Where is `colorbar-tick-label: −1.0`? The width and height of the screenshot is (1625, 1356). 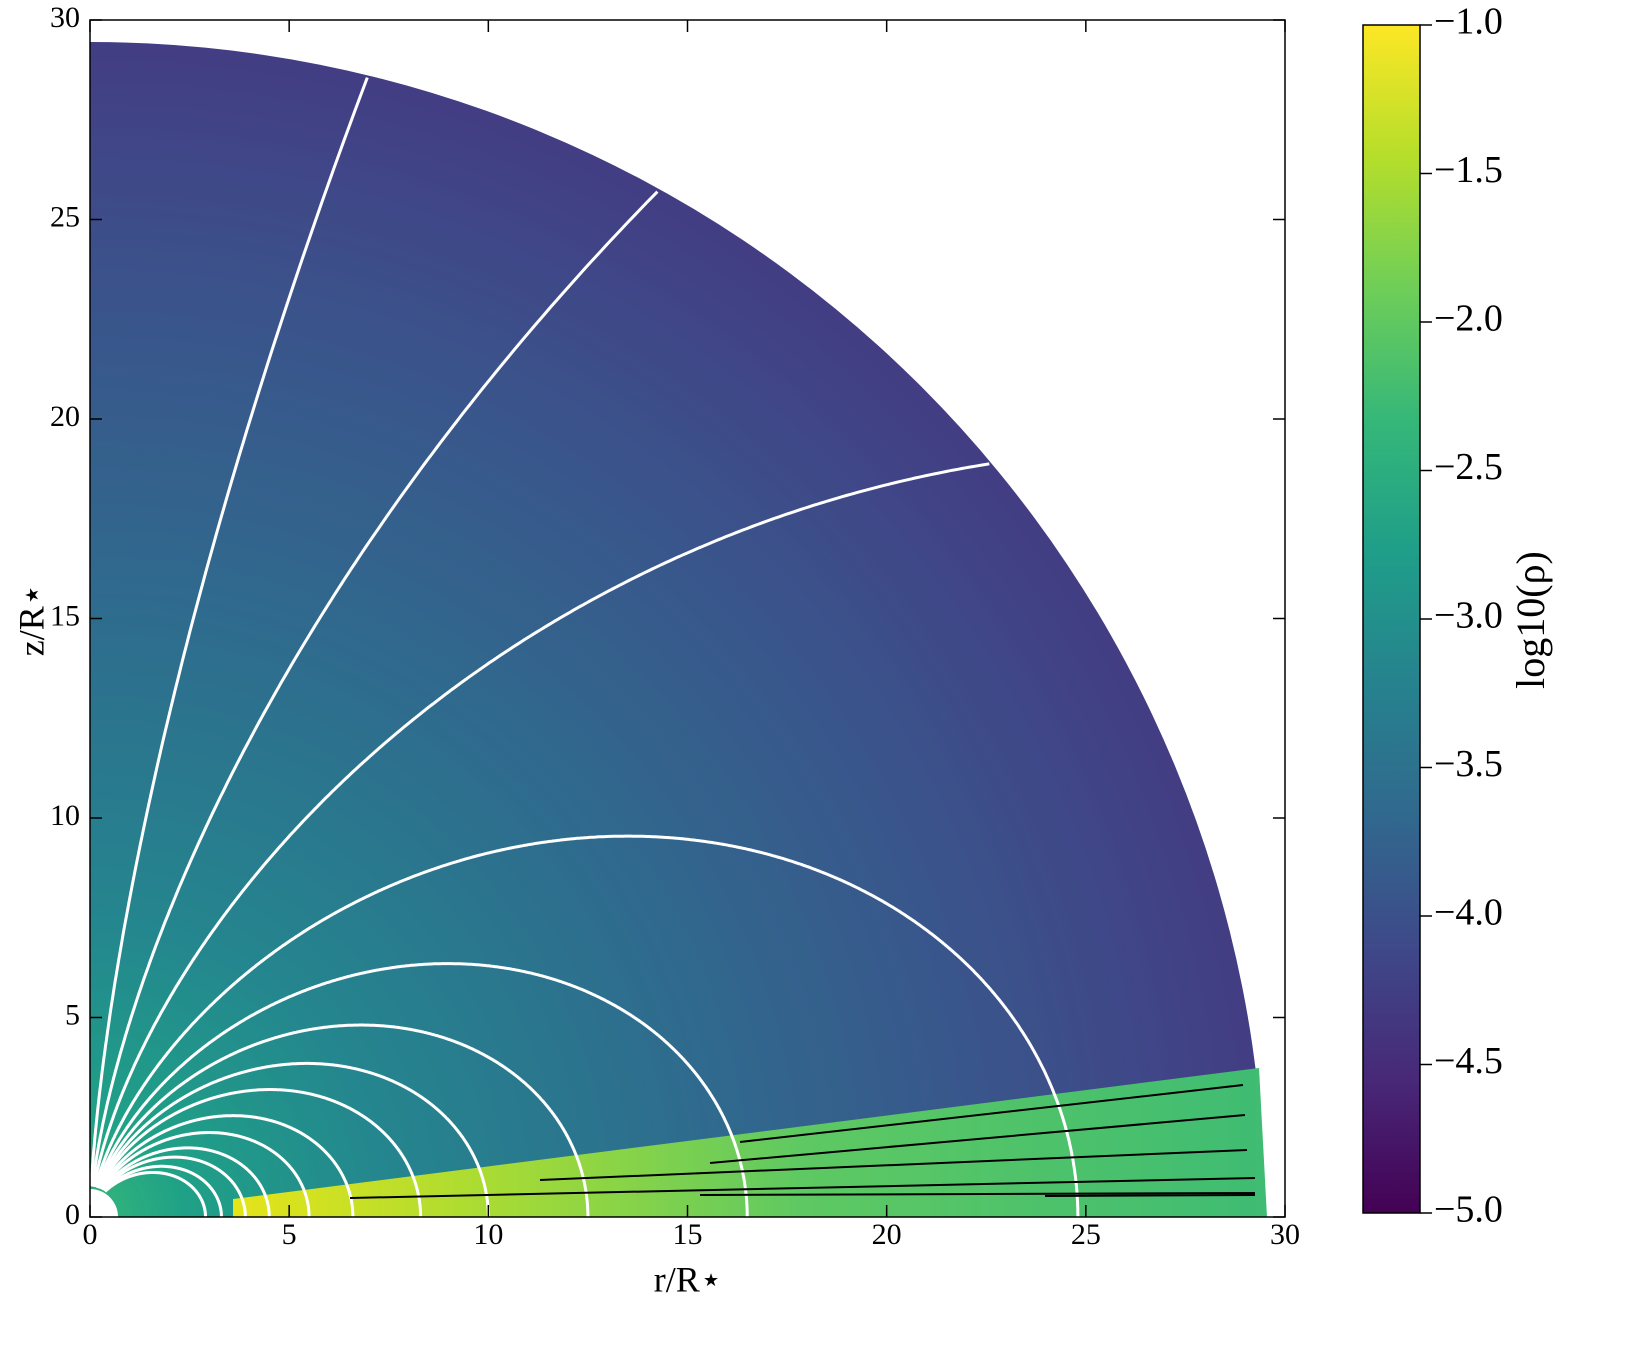
colorbar-tick-label: −1.0 is located at coordinates (1468, 22).